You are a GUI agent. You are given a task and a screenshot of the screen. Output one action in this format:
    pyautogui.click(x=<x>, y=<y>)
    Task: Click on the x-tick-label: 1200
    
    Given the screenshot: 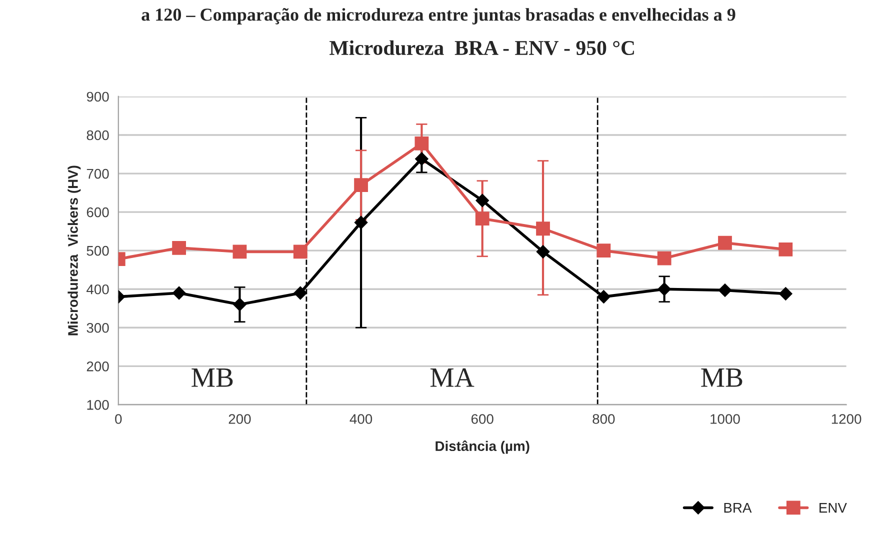 What is the action you would take?
    pyautogui.click(x=847, y=419)
    